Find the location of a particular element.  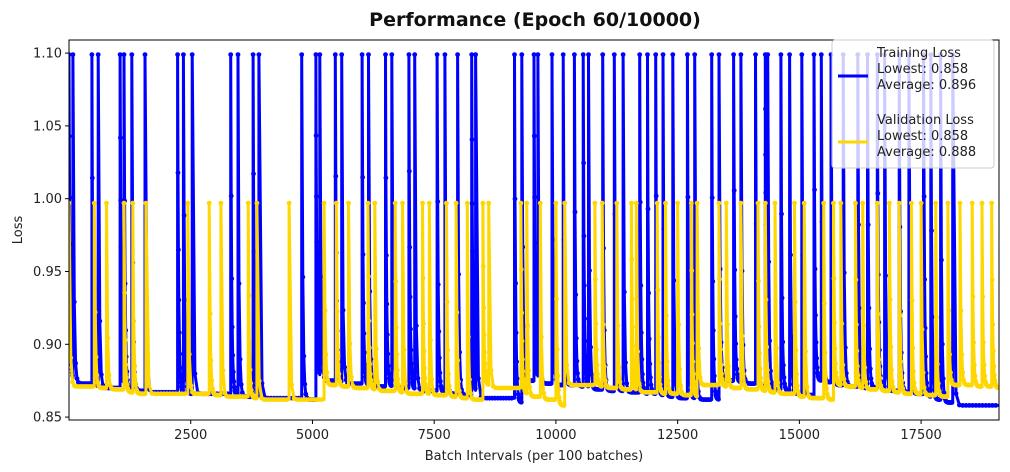

x-axis-label: Batch Intervals (per 100 batches) is located at coordinates (534, 456).